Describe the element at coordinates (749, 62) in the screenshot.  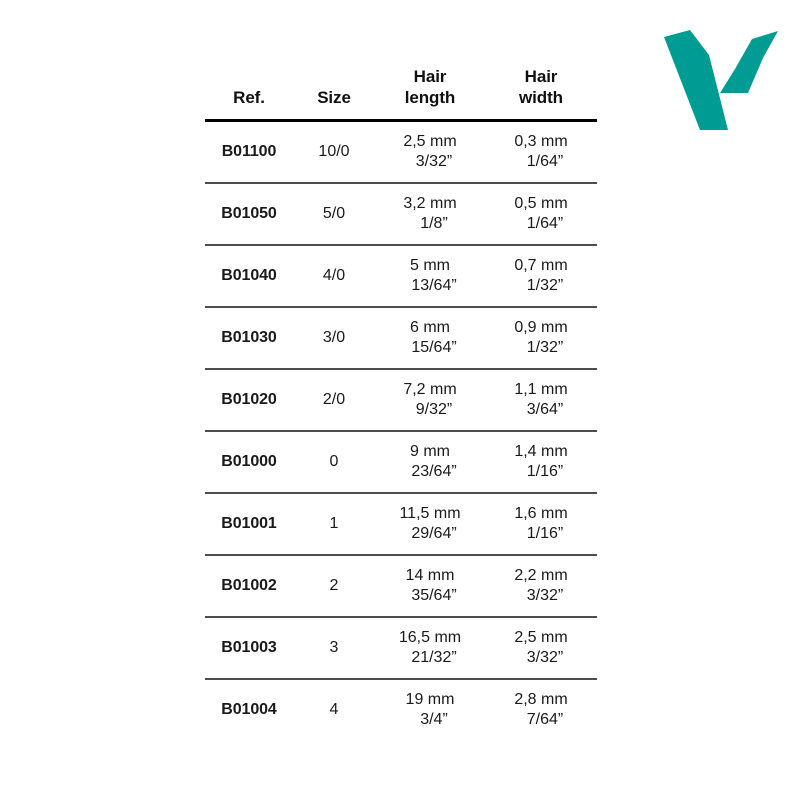
I see `v-logo-right-stroke` at that location.